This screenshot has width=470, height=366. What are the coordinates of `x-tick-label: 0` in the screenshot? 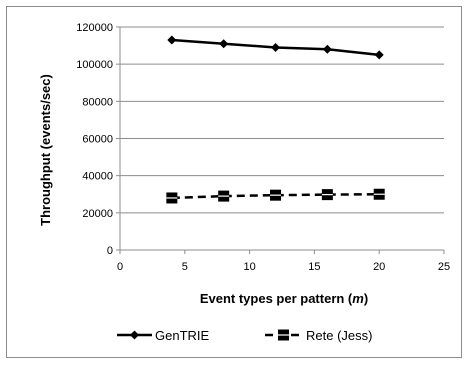 It's located at (120, 267).